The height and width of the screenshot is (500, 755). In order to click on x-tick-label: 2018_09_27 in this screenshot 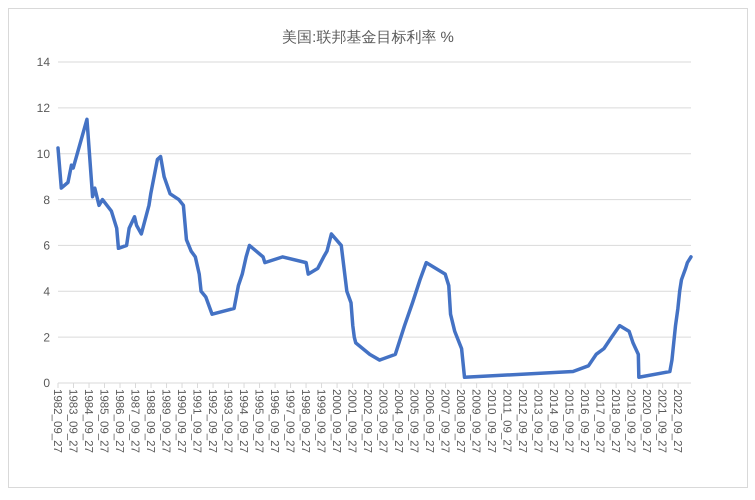, I will do `click(615, 421)`.